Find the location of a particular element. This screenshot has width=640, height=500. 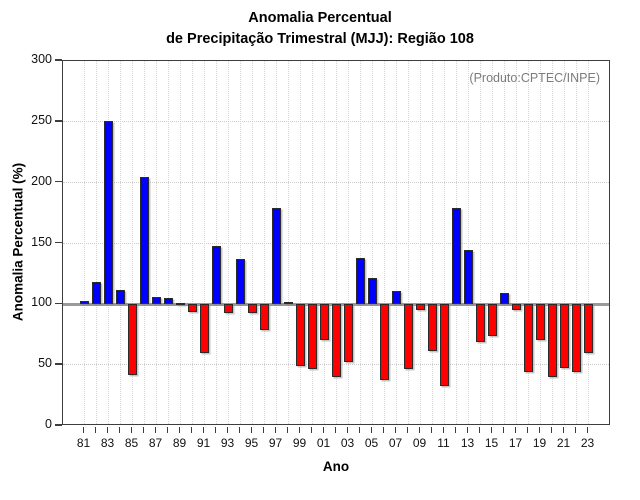

gridline-v-2009 is located at coordinates (420, 242).